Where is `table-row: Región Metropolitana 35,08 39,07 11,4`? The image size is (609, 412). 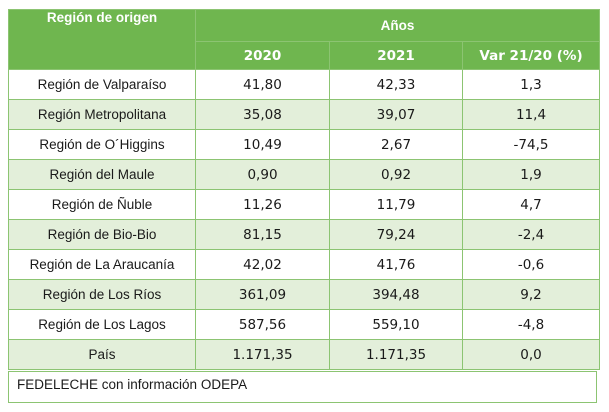 table-row: Región Metropolitana 35,08 39,07 11,4 is located at coordinates (304, 114).